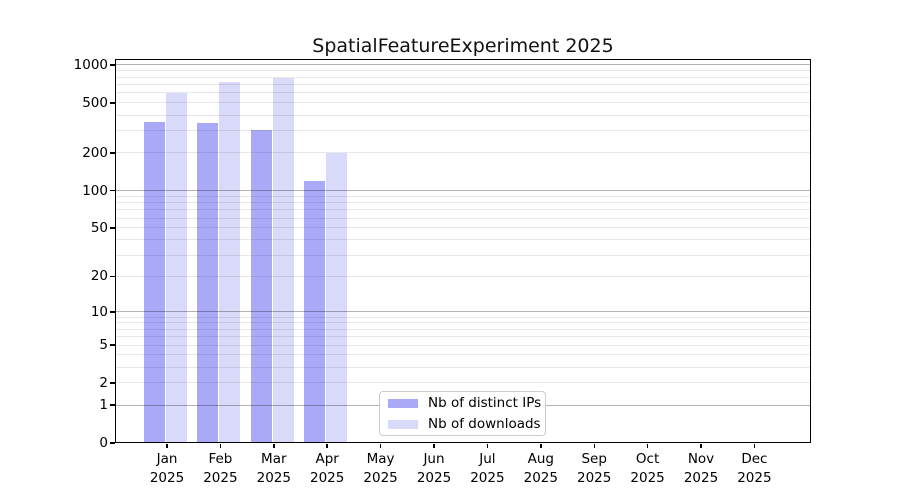  What do you see at coordinates (99, 276) in the screenshot?
I see `y-tick-label: 20` at bounding box center [99, 276].